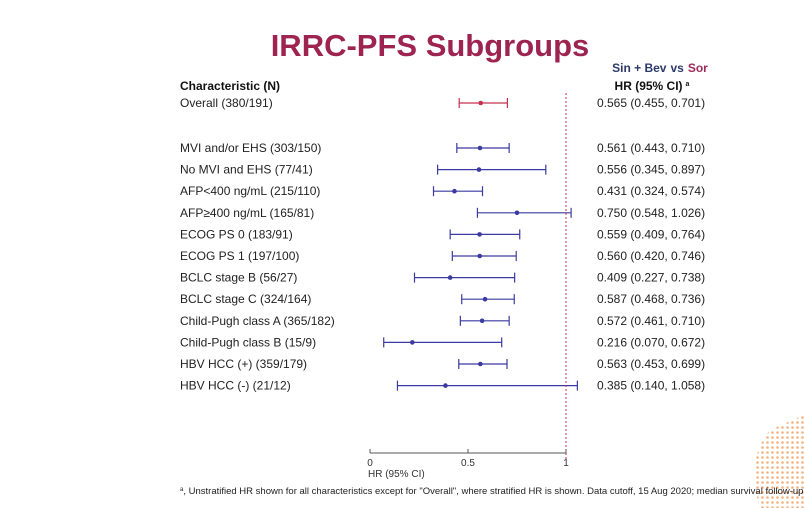 The image size is (804, 508). Describe the element at coordinates (246, 170) in the screenshot. I see `row-label: No MVI and EHS (77/41)` at that location.